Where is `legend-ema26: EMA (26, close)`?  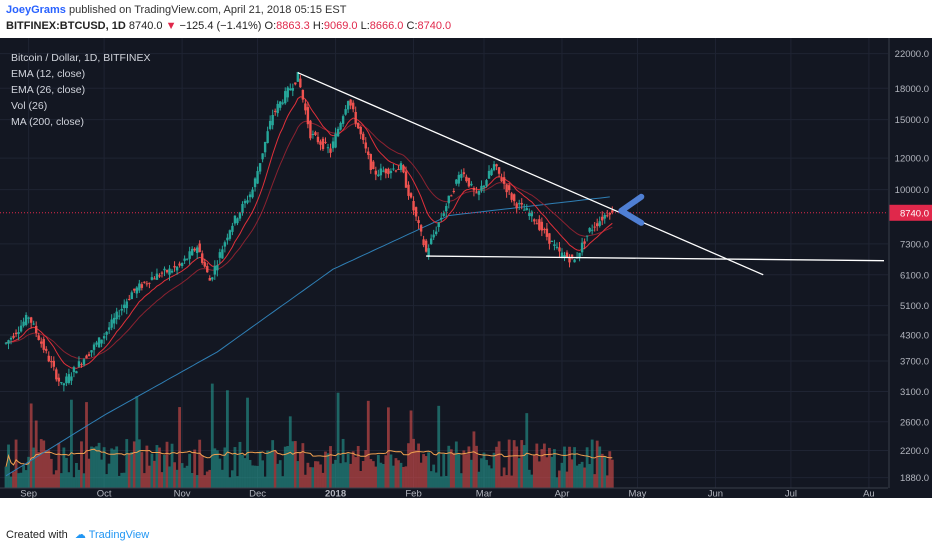
legend-ema26: EMA (26, close) is located at coordinates (48, 90).